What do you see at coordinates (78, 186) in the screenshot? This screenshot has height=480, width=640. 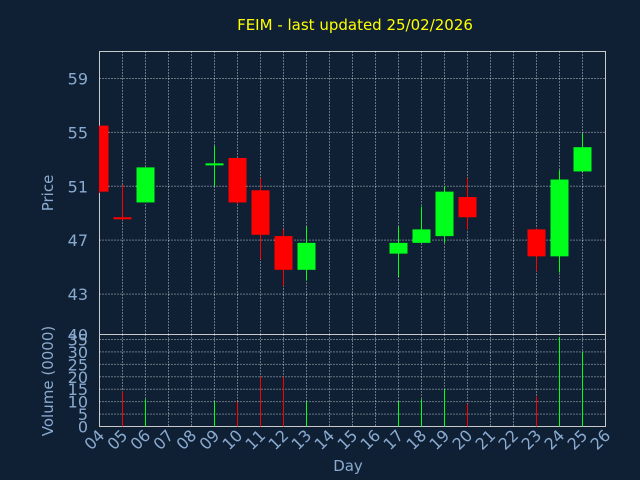 I see `price-tick-label: 51` at bounding box center [78, 186].